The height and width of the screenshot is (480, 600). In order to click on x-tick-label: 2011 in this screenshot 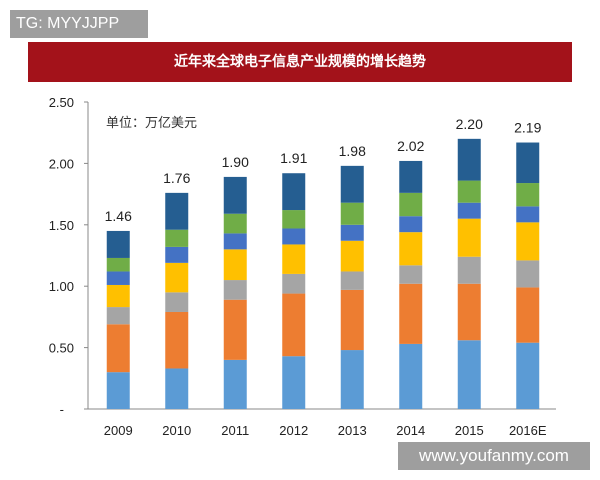, I will do `click(235, 430)`.